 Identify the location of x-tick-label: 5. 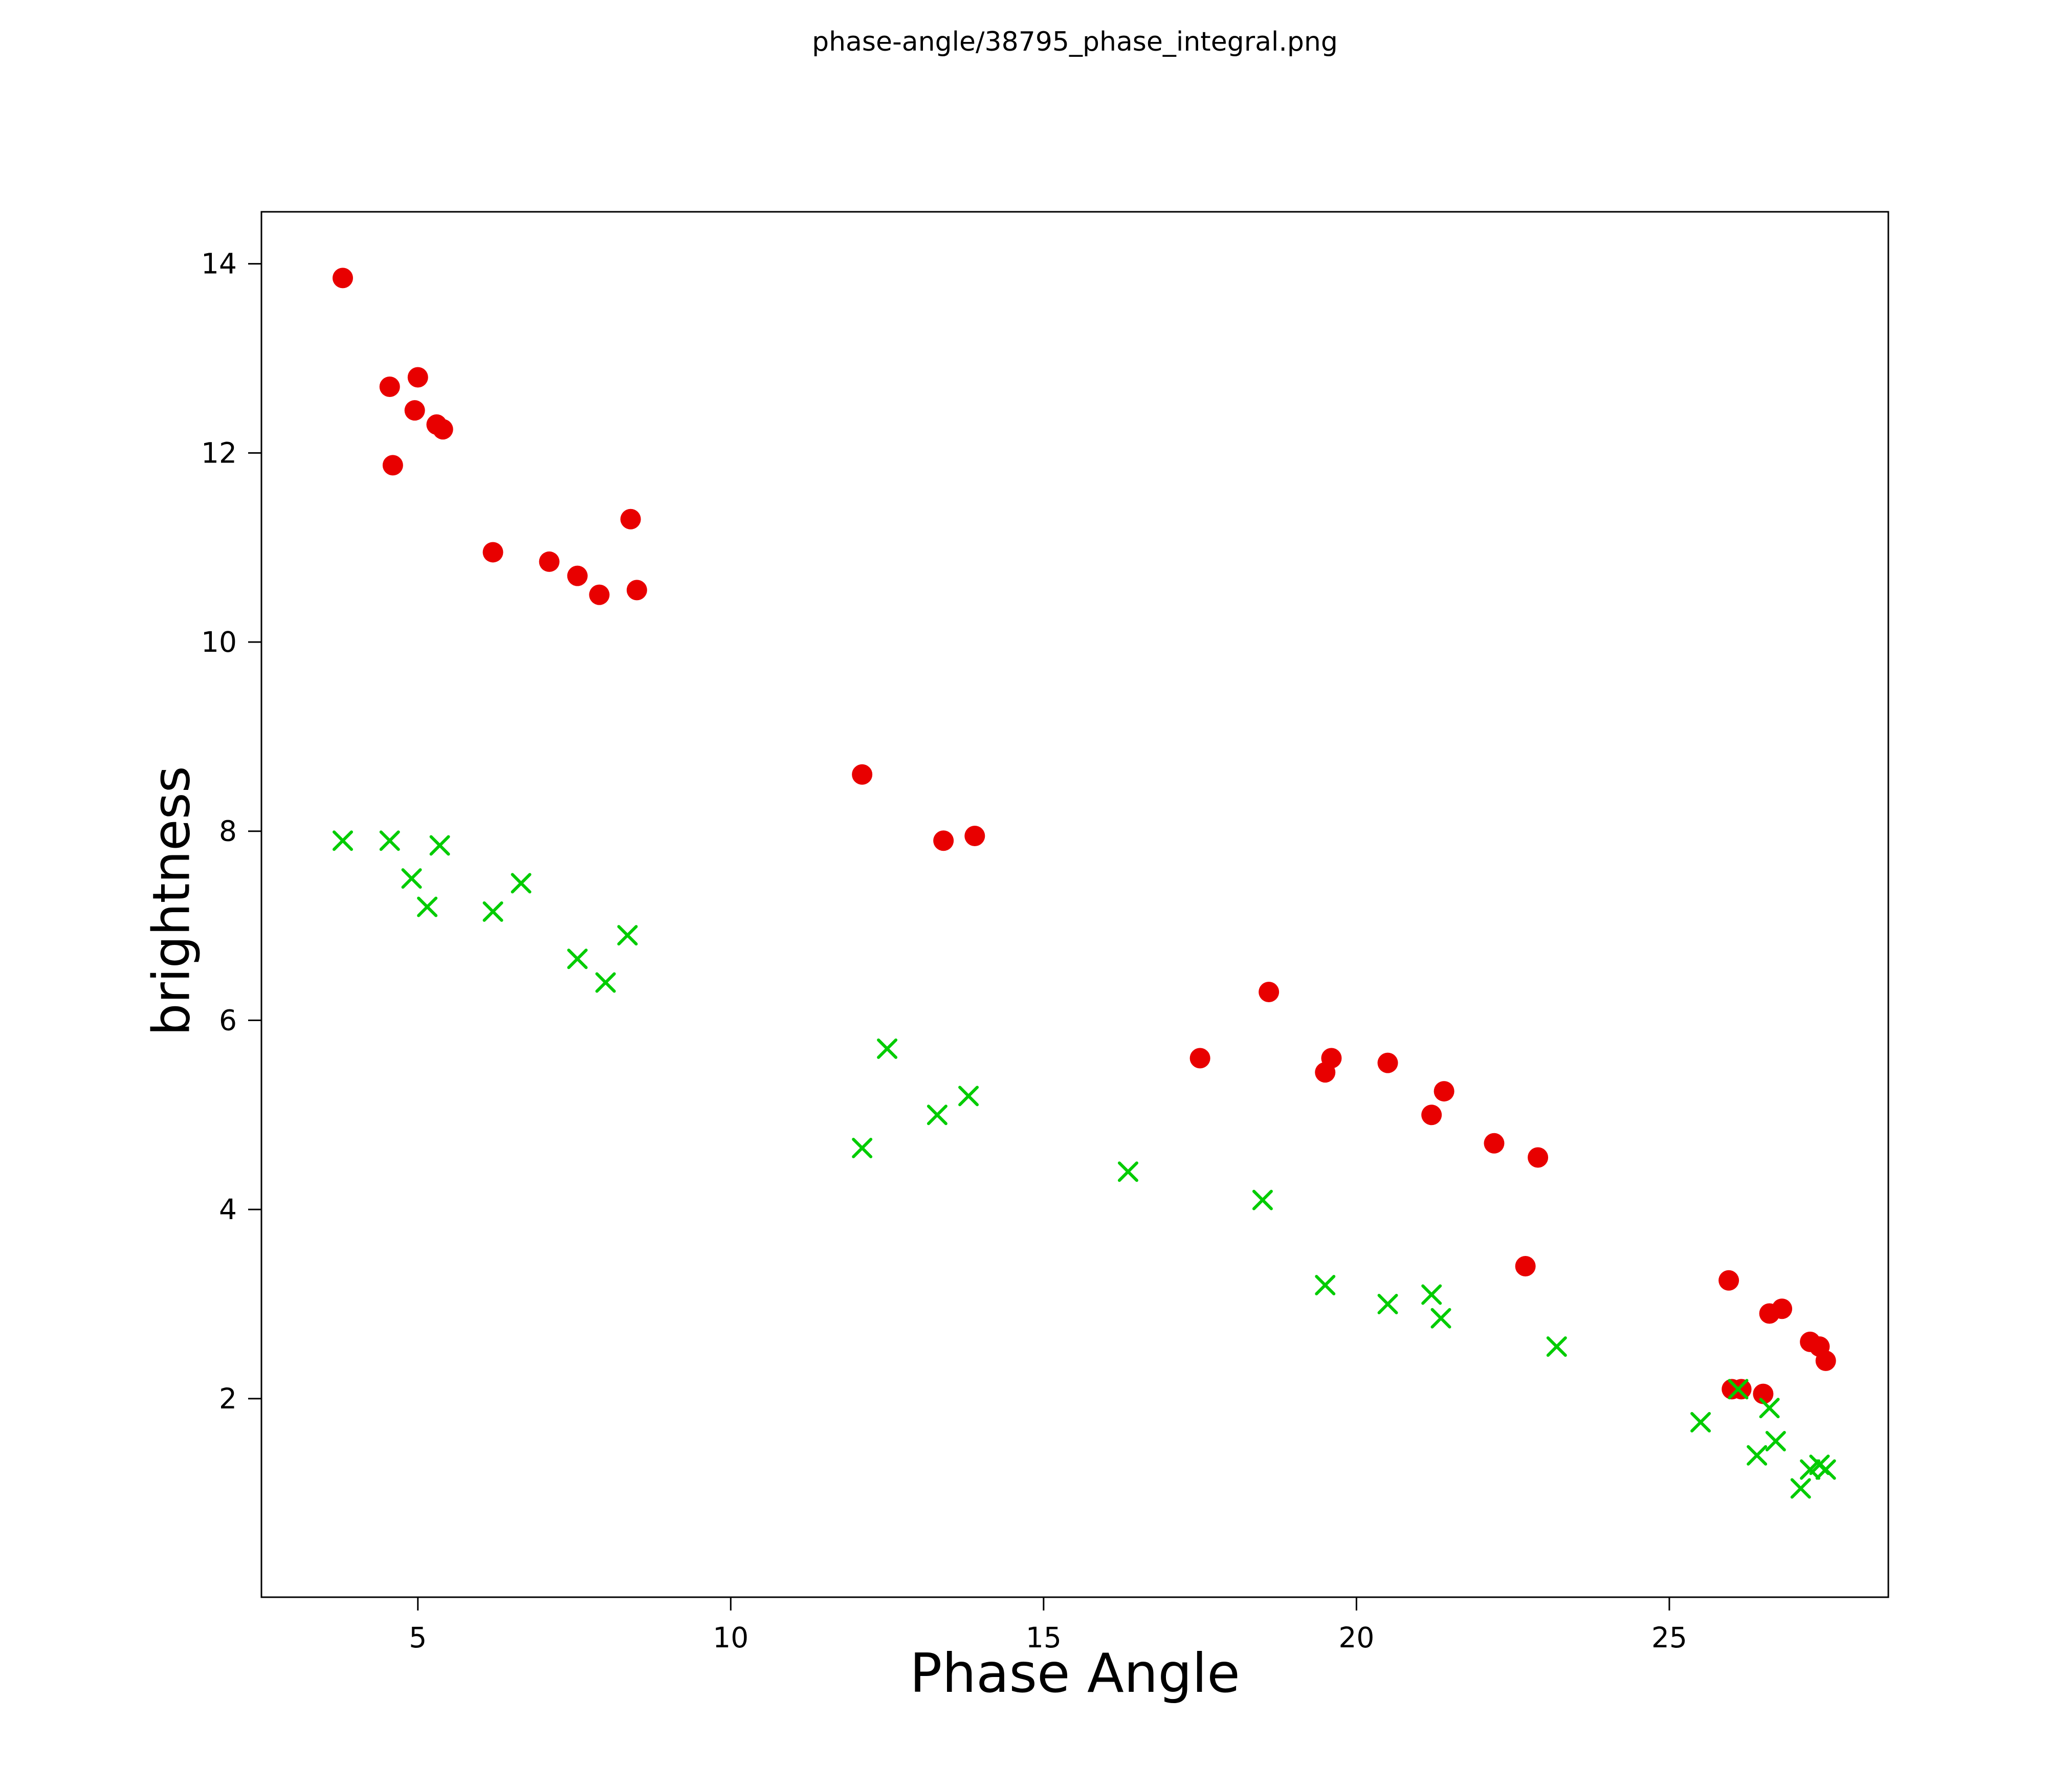
(418, 1638).